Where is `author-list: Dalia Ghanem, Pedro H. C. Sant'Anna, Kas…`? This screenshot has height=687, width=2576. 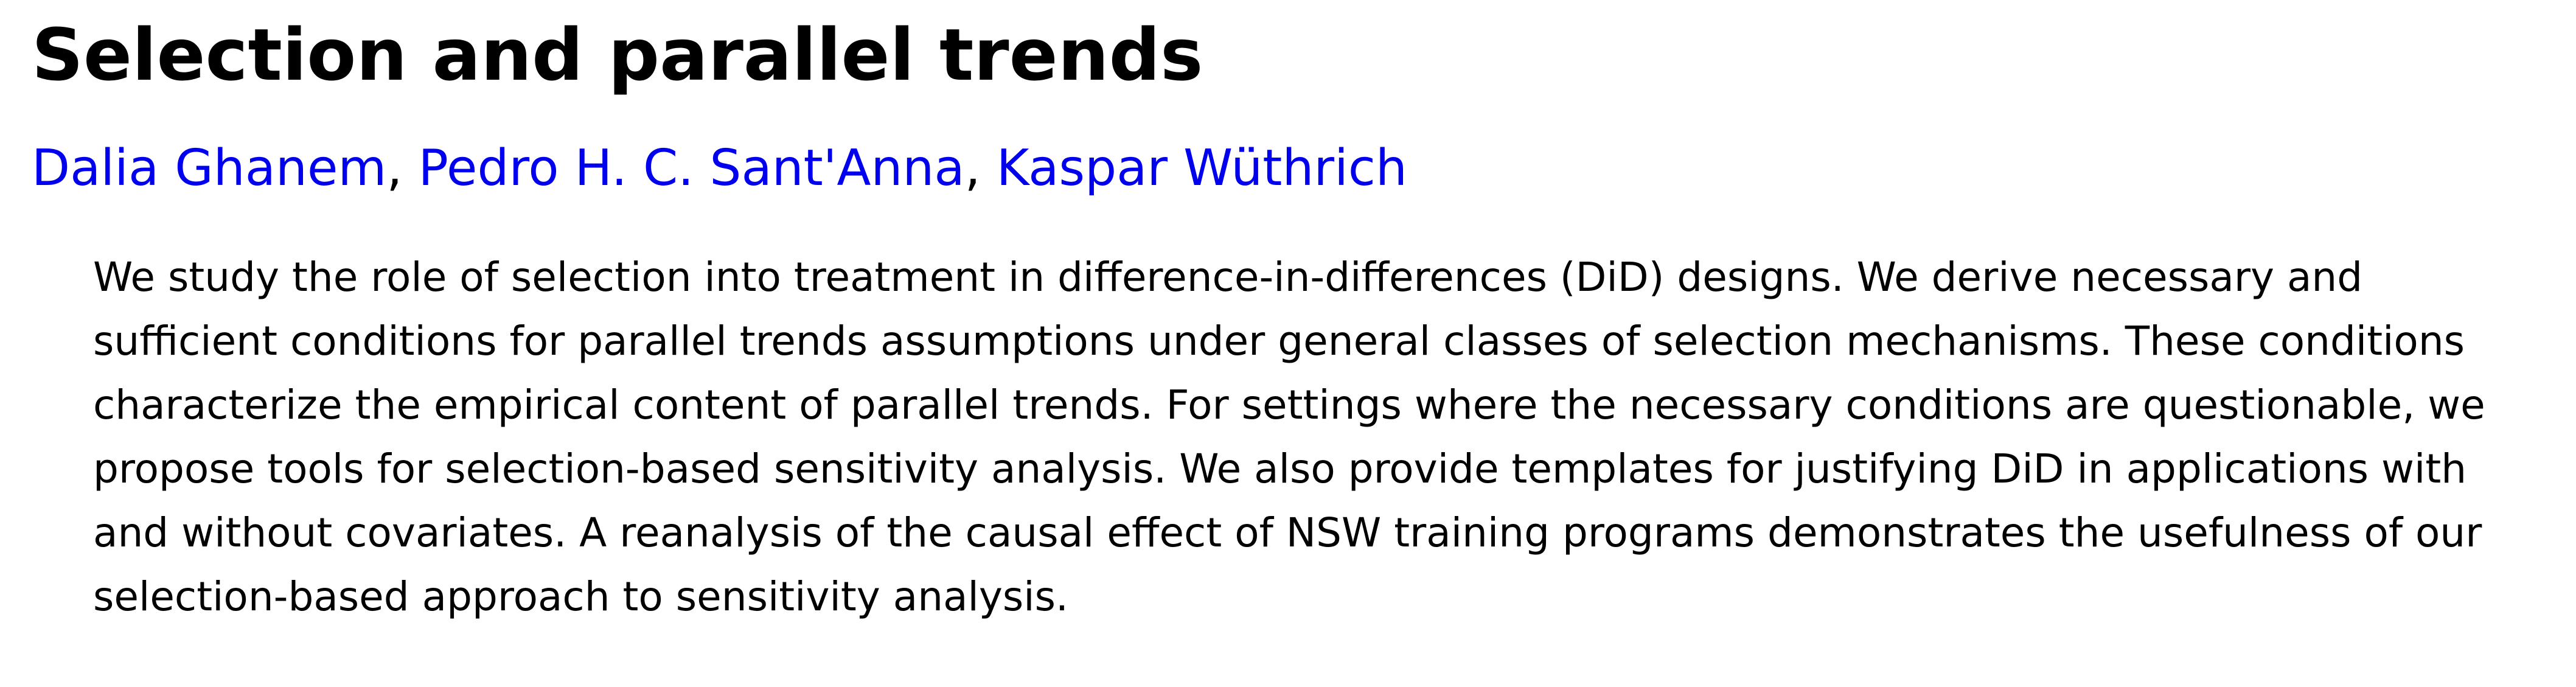 author-list: Dalia Ghanem, Pedro H. C. Sant'Anna, Kas… is located at coordinates (719, 168).